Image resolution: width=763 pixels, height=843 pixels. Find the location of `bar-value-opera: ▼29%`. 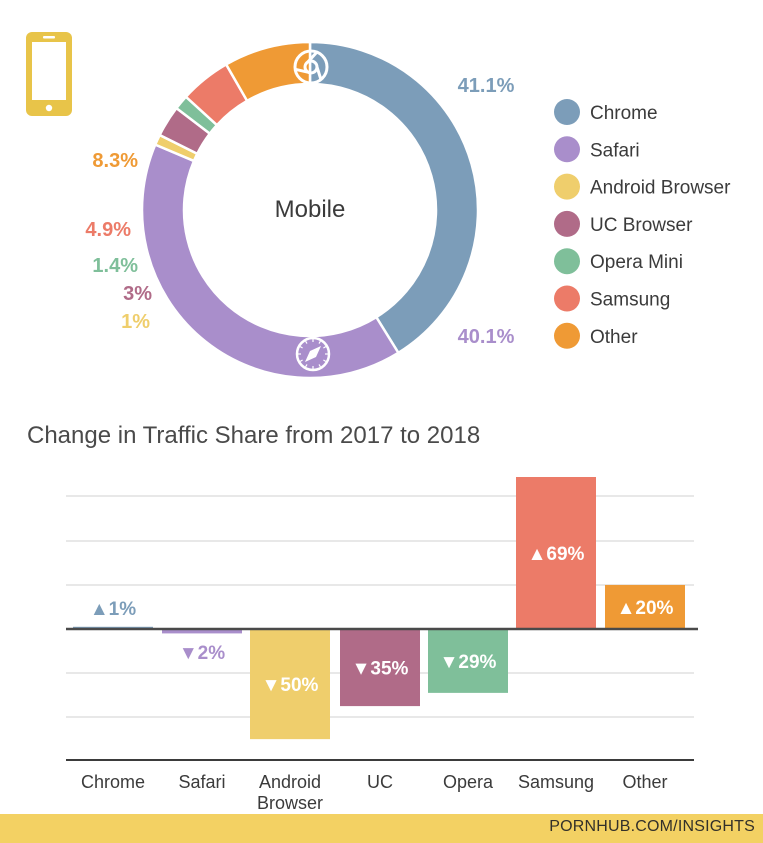

bar-value-opera: ▼29% is located at coordinates (468, 662).